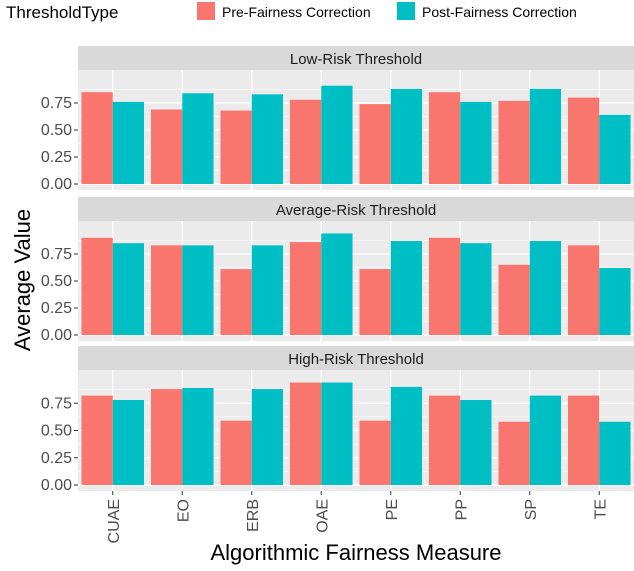 The width and height of the screenshot is (634, 571). I want to click on x-axis: CUAE EO ERB OAE PE PP SP TE, so click(357, 517).